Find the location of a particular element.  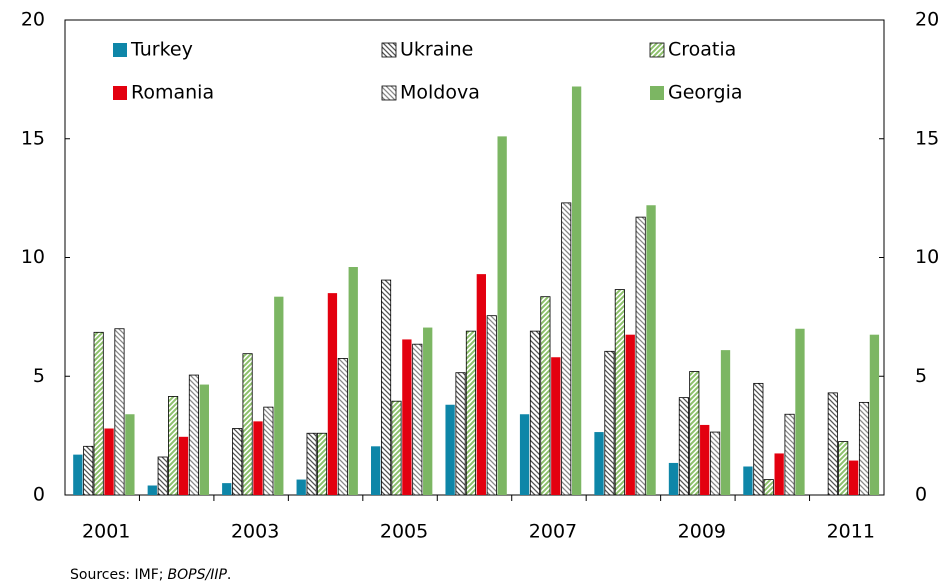

note-italic: BOPS/IIP is located at coordinates (198, 575).